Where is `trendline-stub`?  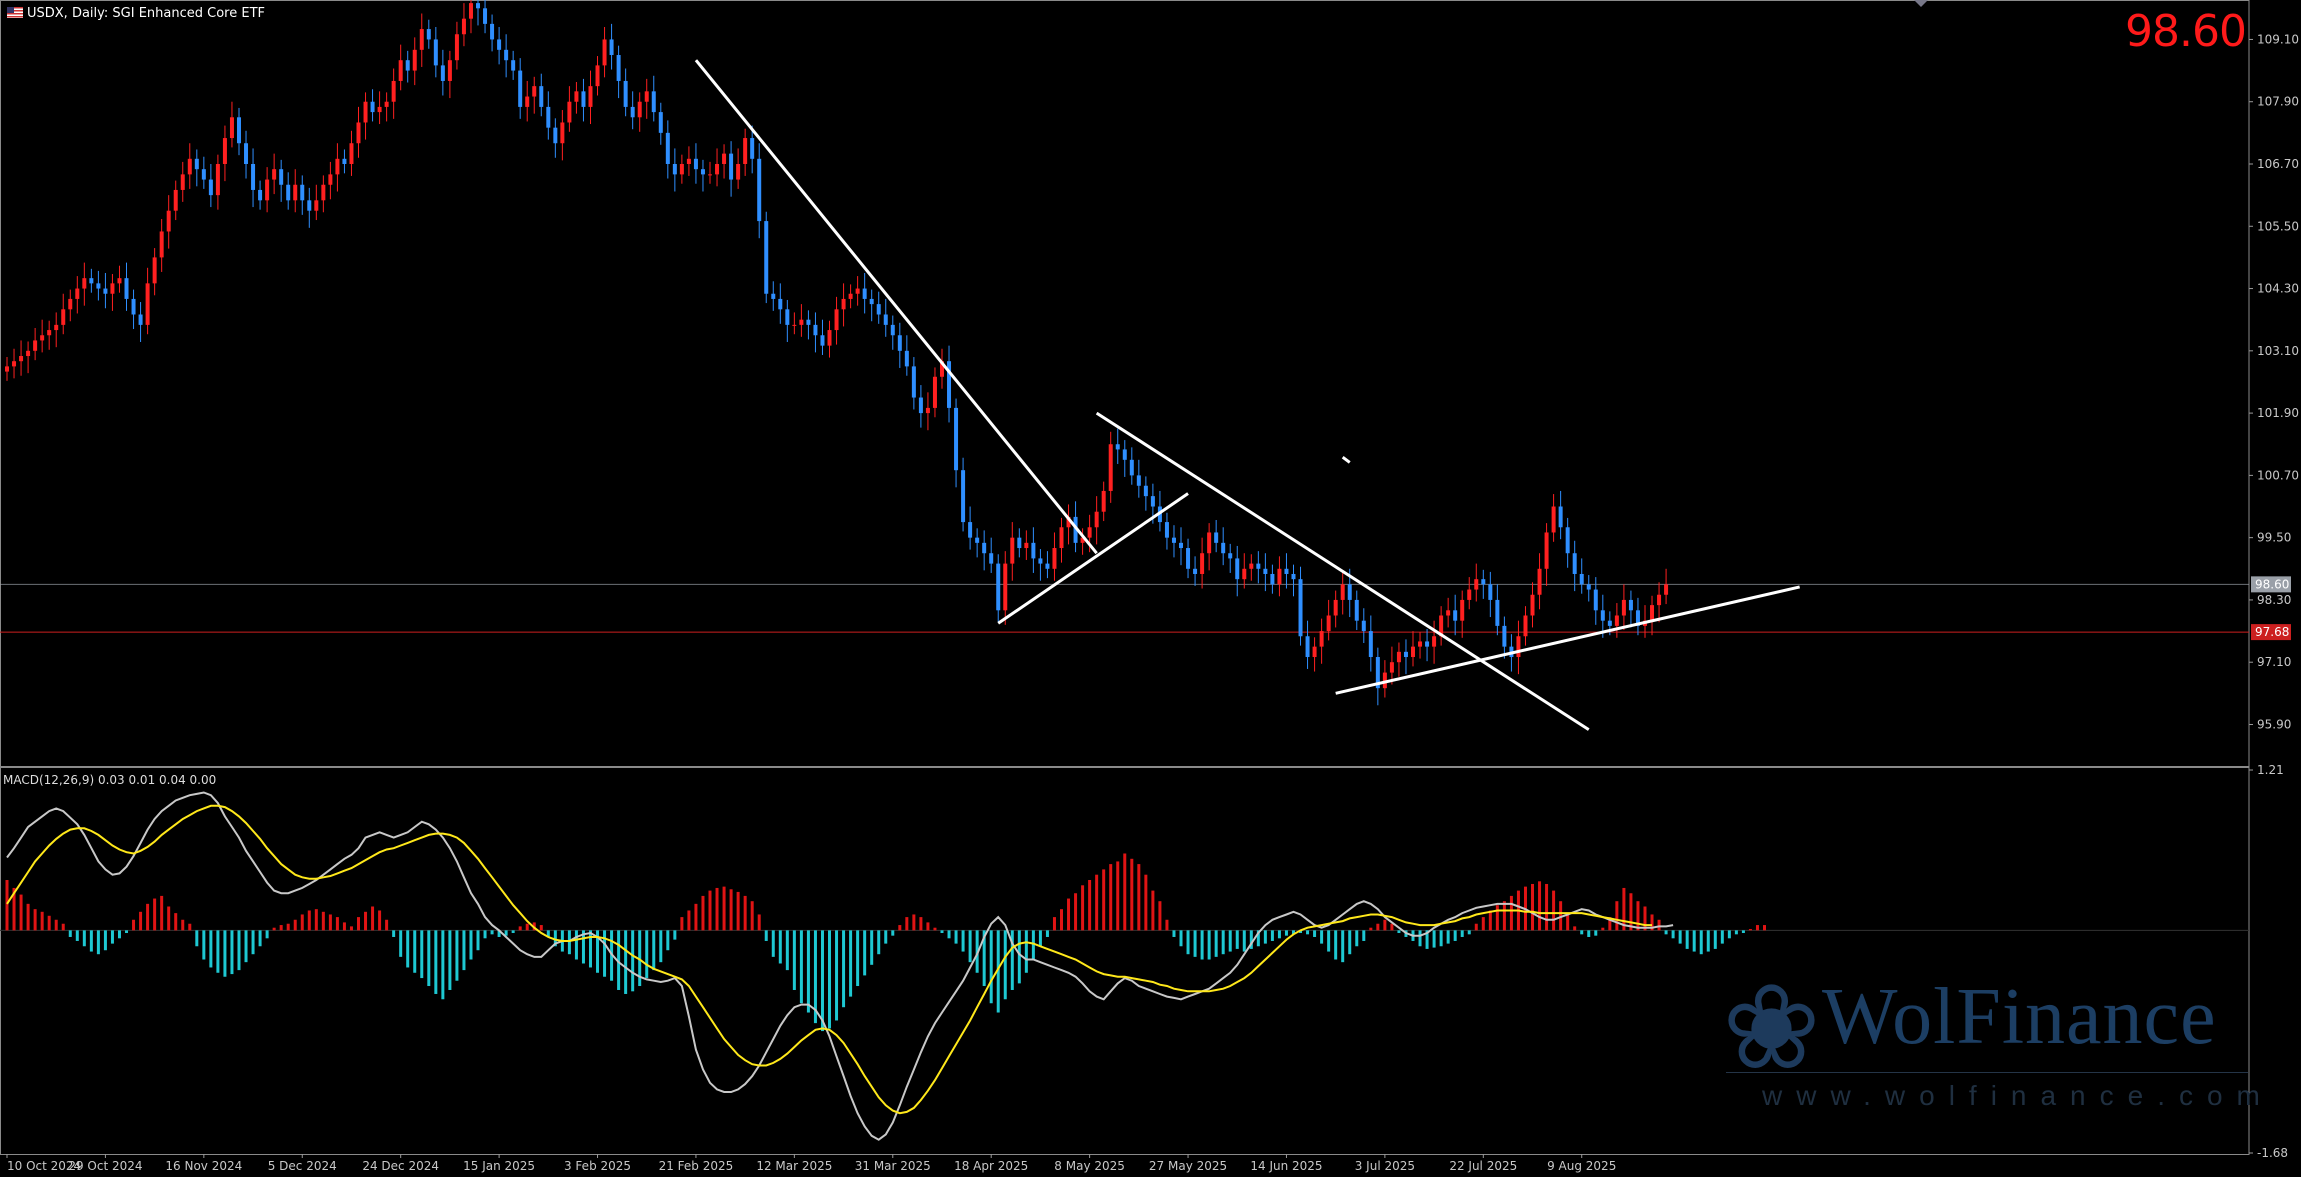 trendline-stub is located at coordinates (1346, 460).